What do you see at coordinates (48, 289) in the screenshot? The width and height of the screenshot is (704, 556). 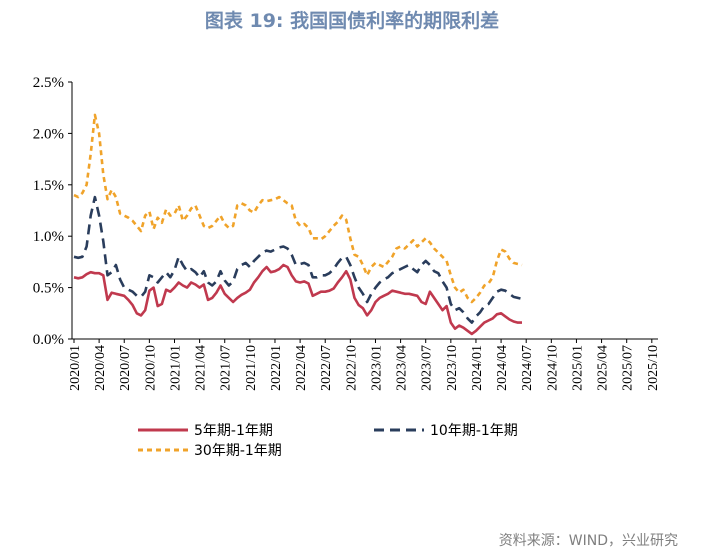 I see `y-tick-label: 0.5%` at bounding box center [48, 289].